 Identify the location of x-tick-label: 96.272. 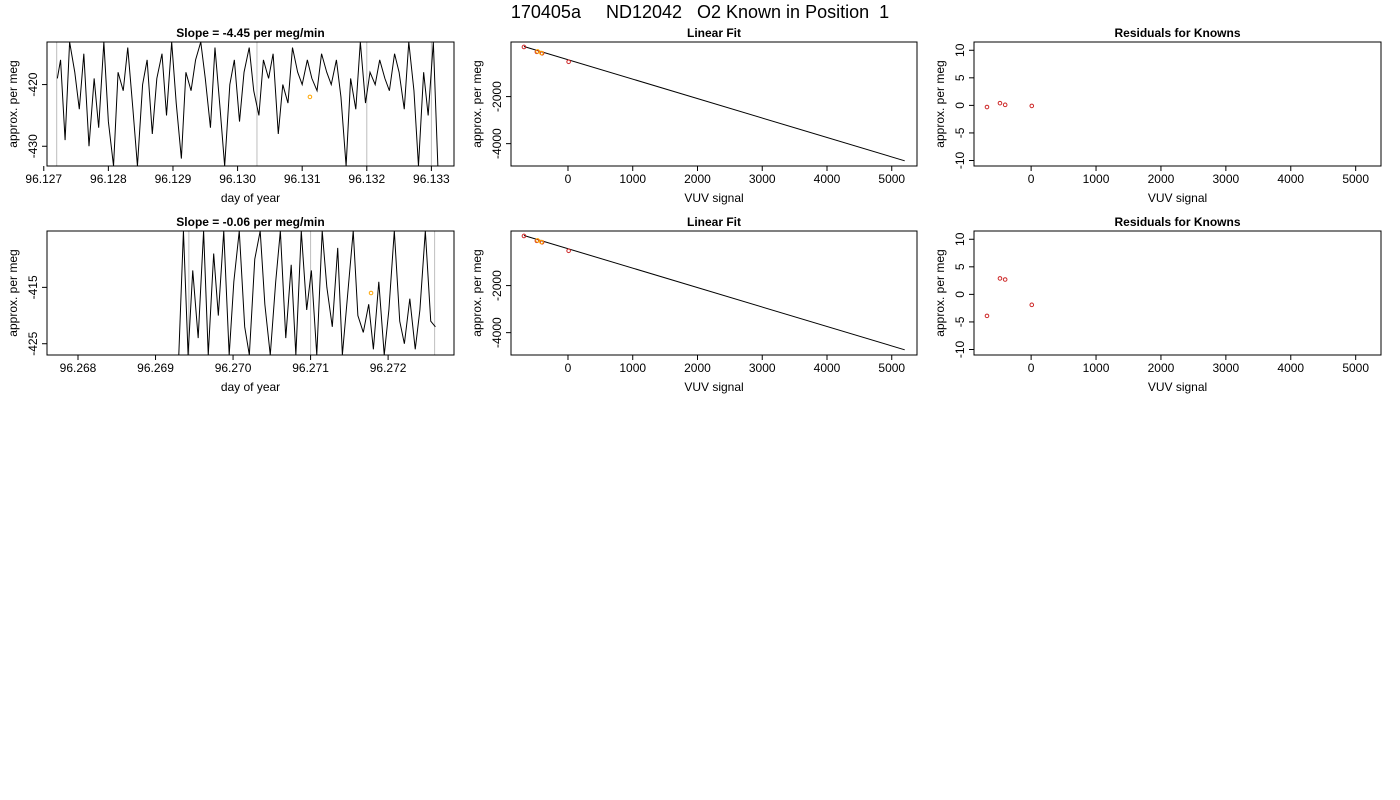
(388, 368).